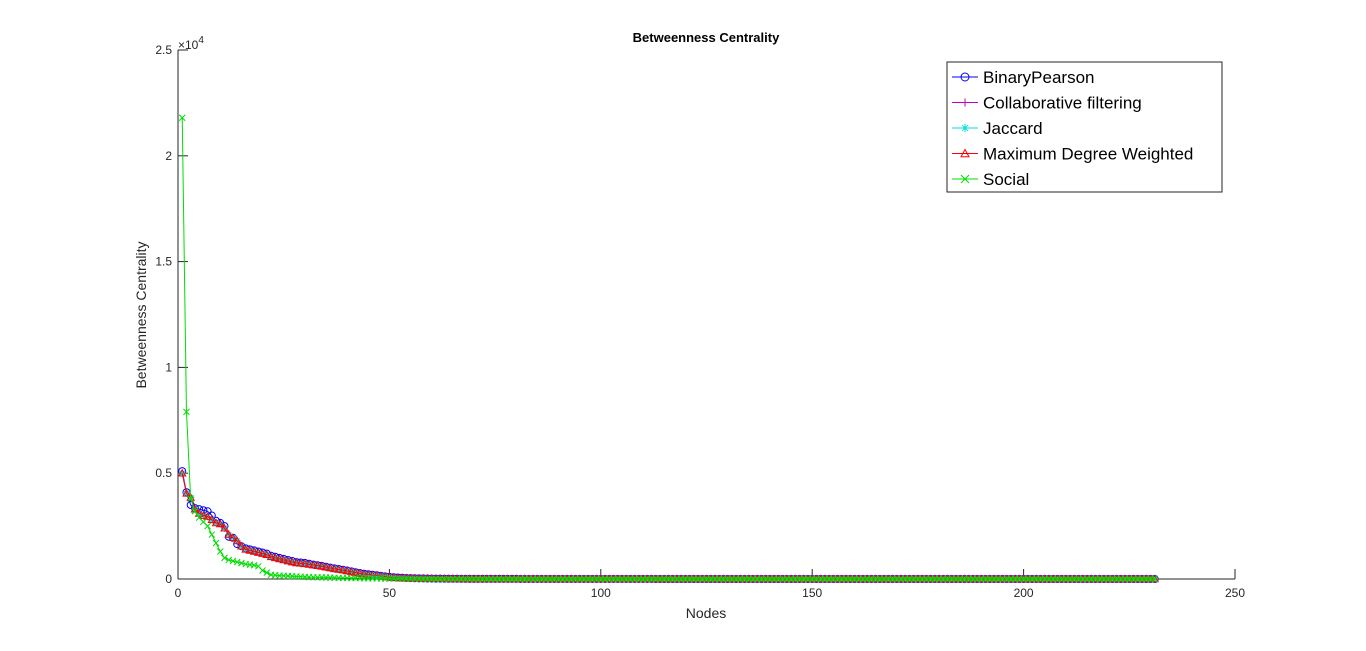 This screenshot has width=1366, height=651. What do you see at coordinates (163, 262) in the screenshot?
I see `y-tick-label: 1.5` at bounding box center [163, 262].